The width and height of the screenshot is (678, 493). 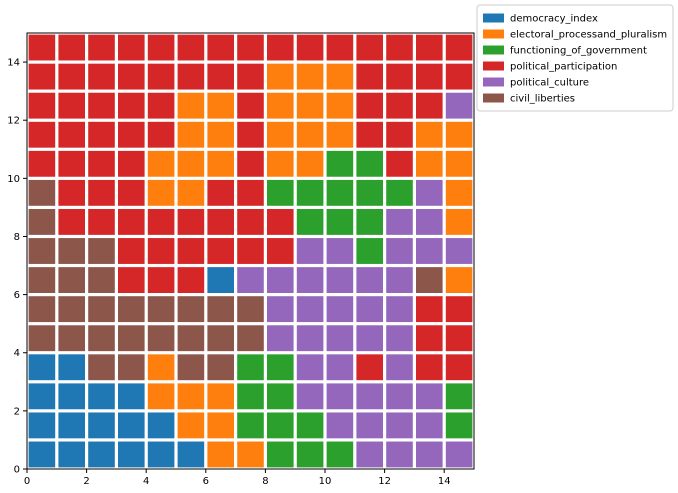 I want to click on x-tick-label: 0, so click(x=27, y=481).